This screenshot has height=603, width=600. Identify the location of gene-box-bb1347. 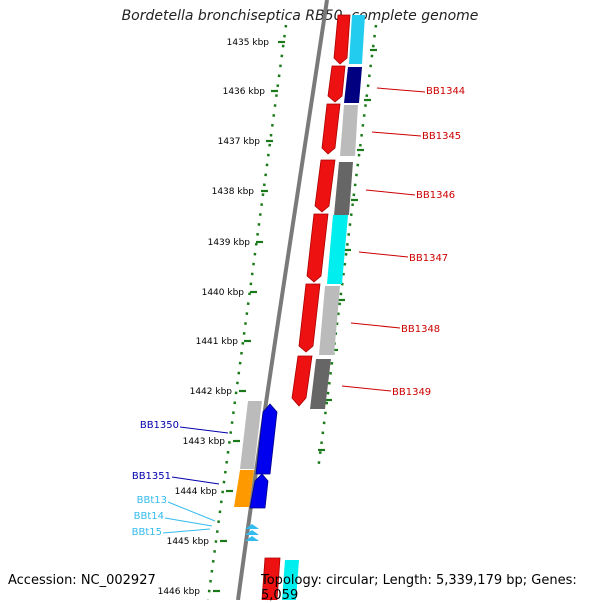
(337, 249).